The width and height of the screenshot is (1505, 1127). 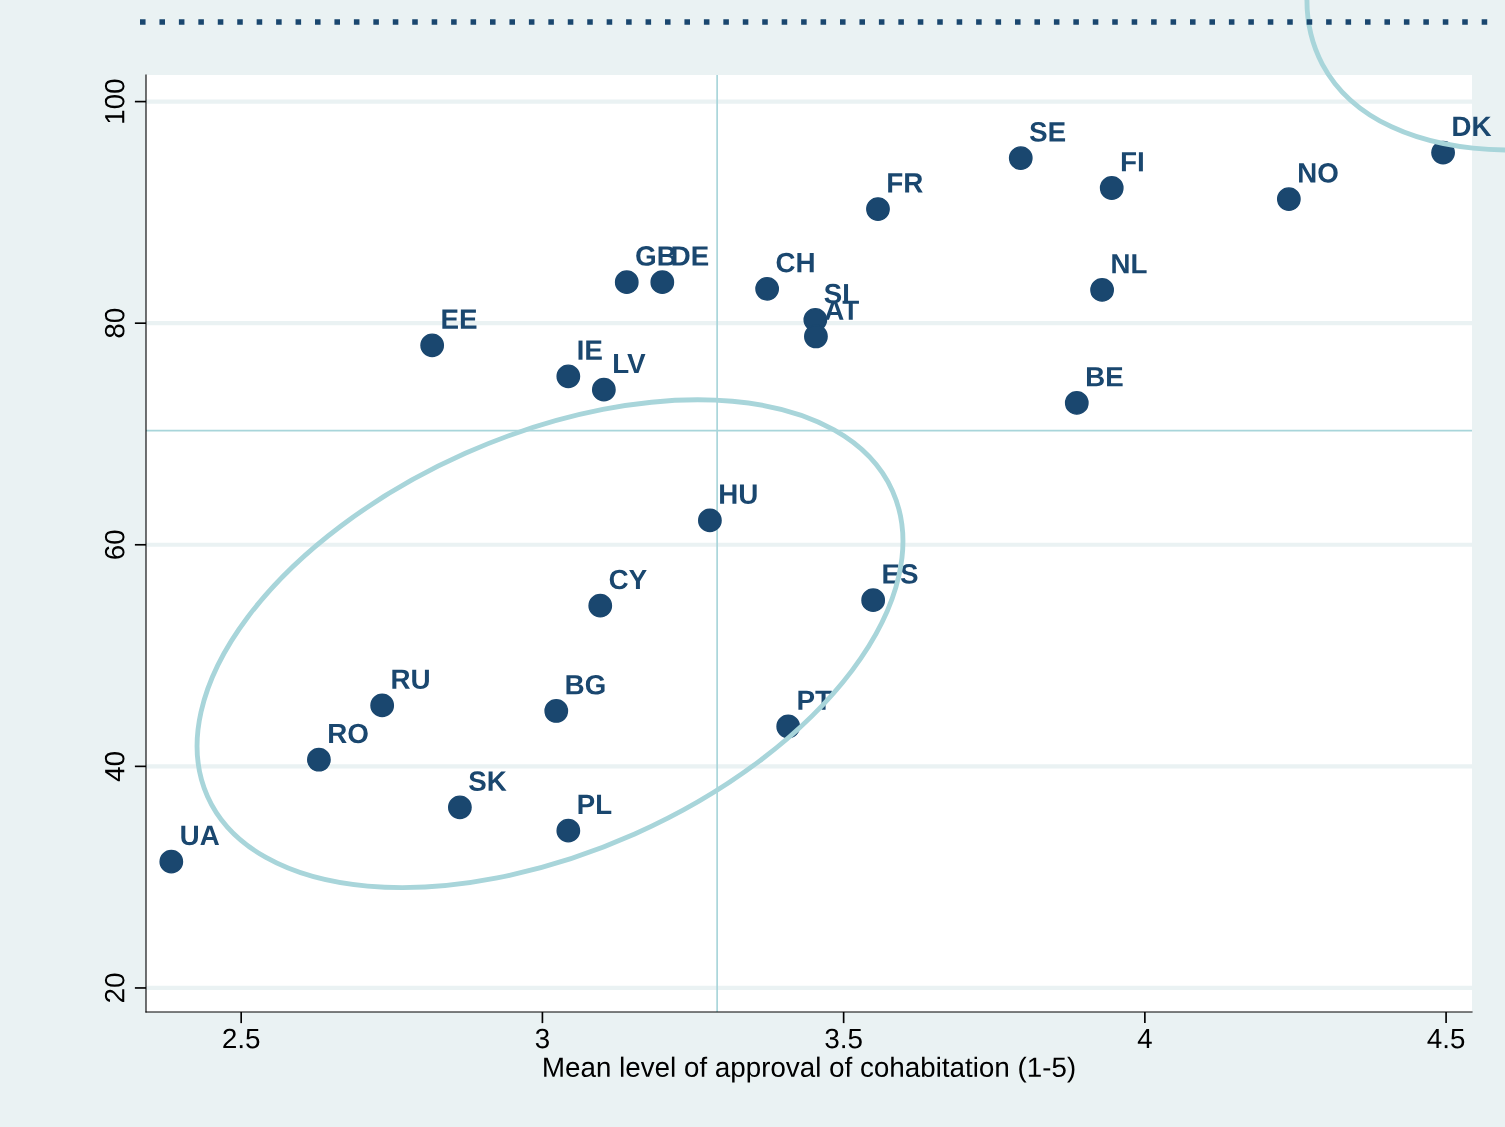 I want to click on annotation: FI, so click(x=1132, y=162).